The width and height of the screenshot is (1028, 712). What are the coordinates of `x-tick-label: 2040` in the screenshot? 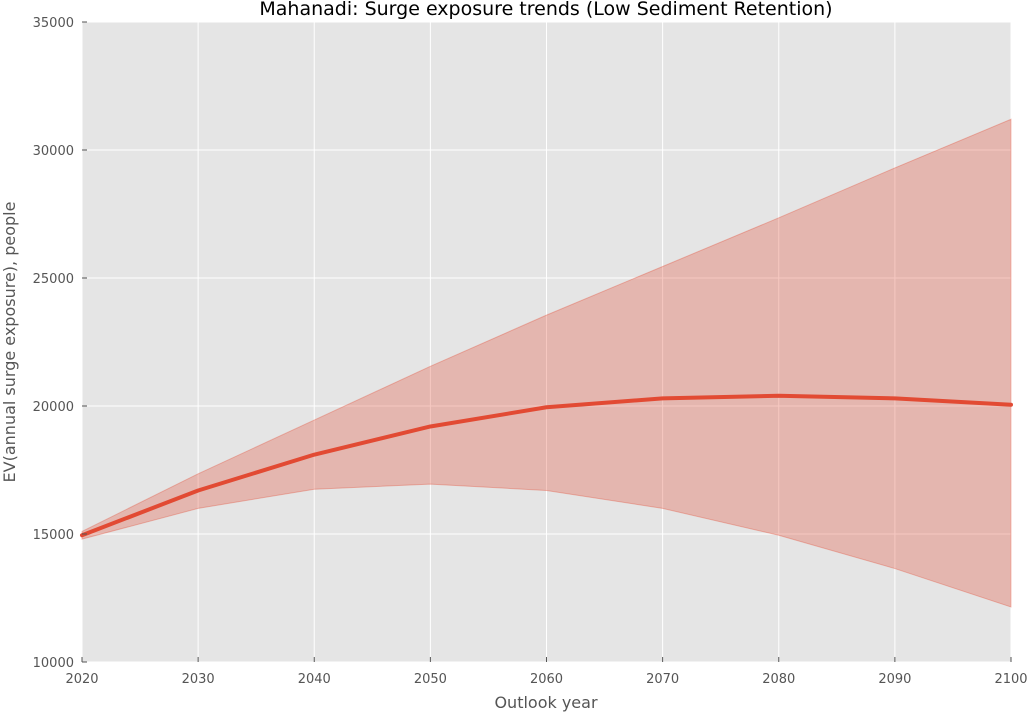 It's located at (314, 679).